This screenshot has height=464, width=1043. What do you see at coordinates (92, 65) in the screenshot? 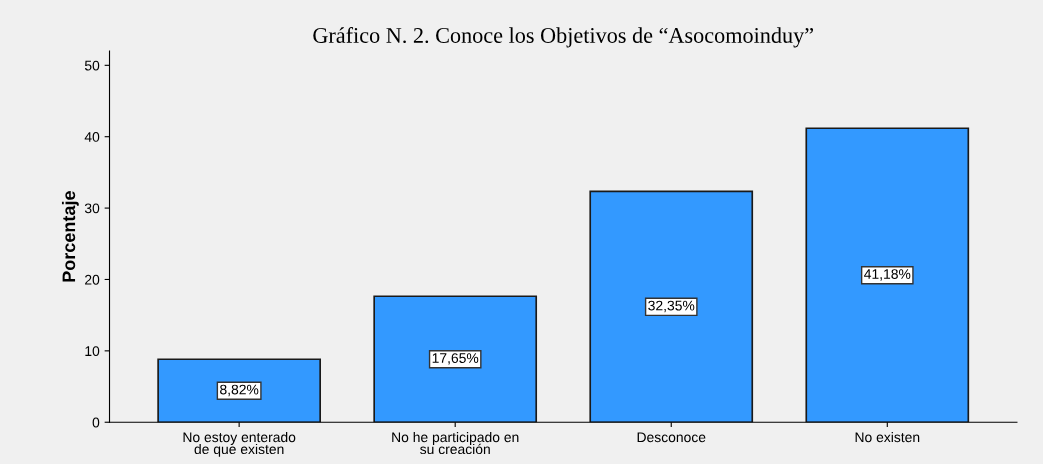
I see `y-tick-label: 50` at bounding box center [92, 65].